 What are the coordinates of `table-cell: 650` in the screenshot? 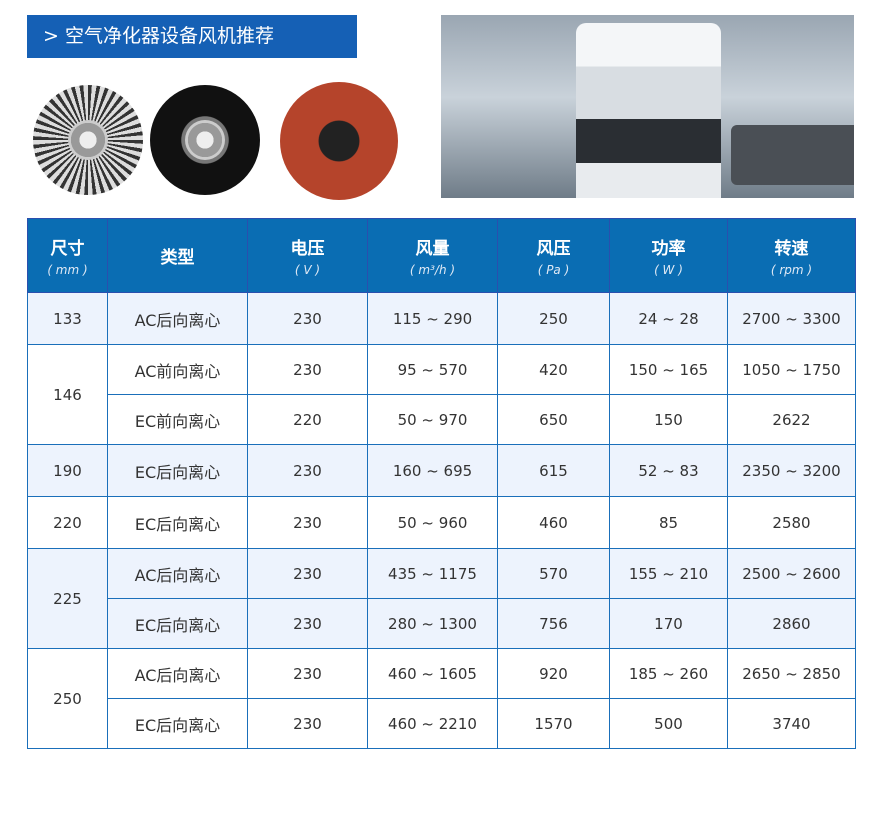 It's located at (553, 419).